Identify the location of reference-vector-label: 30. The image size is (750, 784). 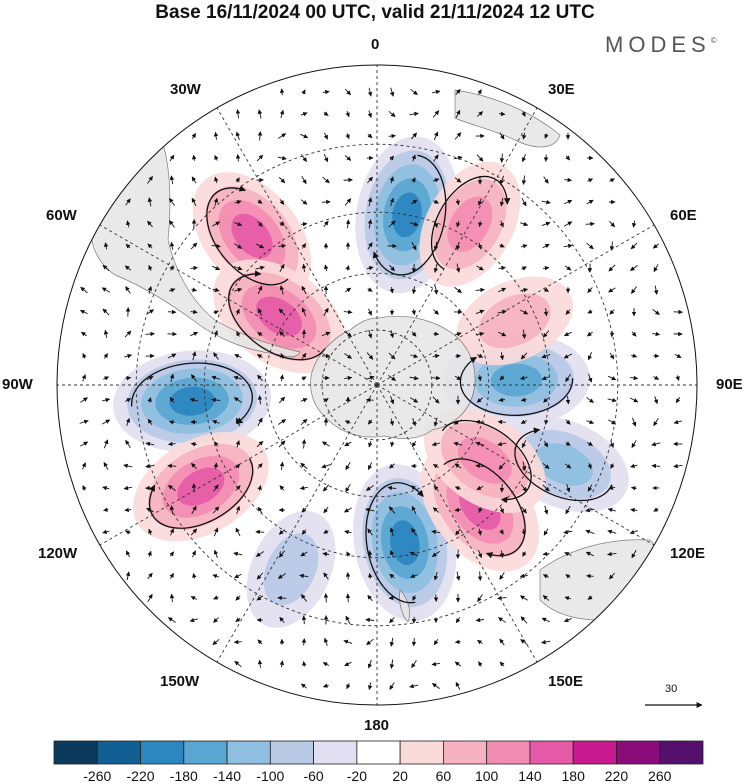
(671, 689).